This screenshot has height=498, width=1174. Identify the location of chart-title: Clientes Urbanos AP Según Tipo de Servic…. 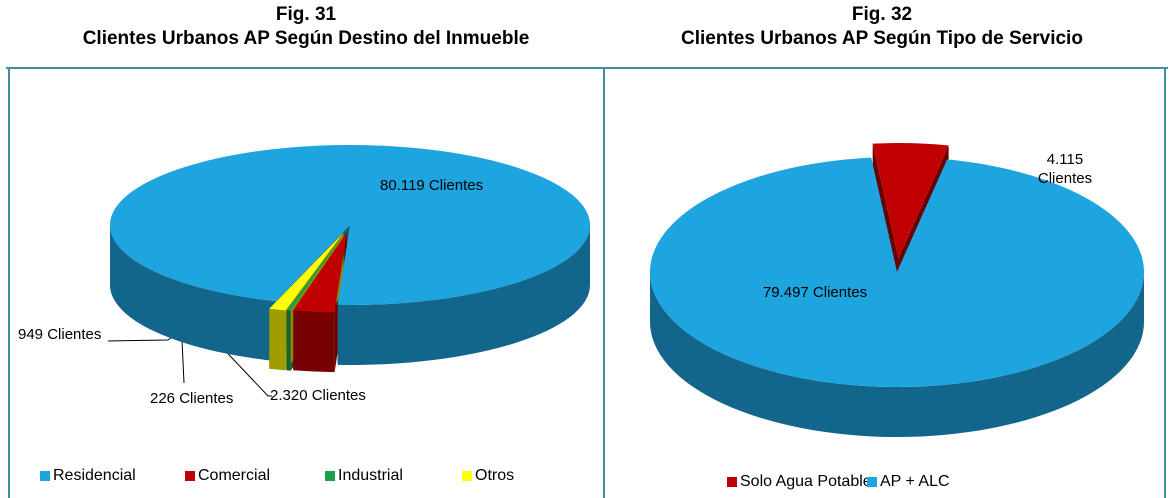
(882, 38).